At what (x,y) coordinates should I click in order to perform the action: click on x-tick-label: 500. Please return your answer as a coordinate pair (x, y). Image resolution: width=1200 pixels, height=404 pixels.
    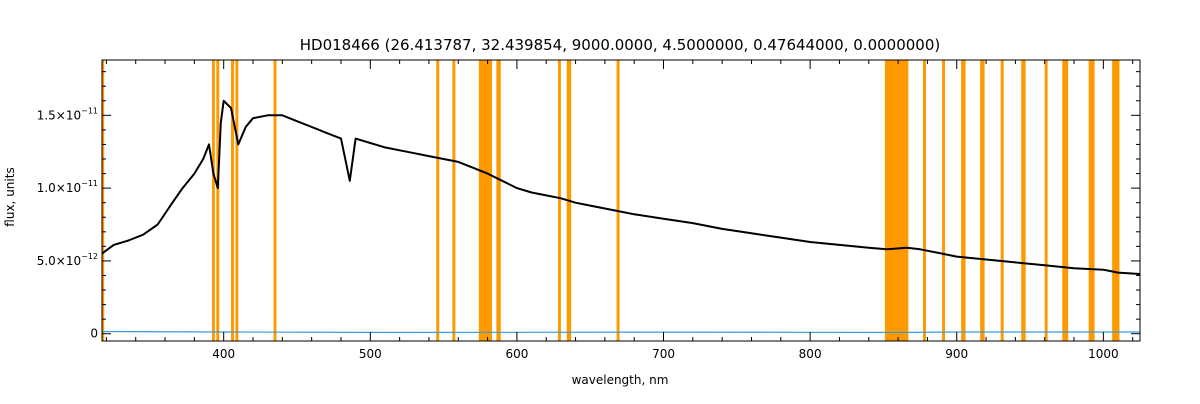
    Looking at the image, I should click on (370, 354).